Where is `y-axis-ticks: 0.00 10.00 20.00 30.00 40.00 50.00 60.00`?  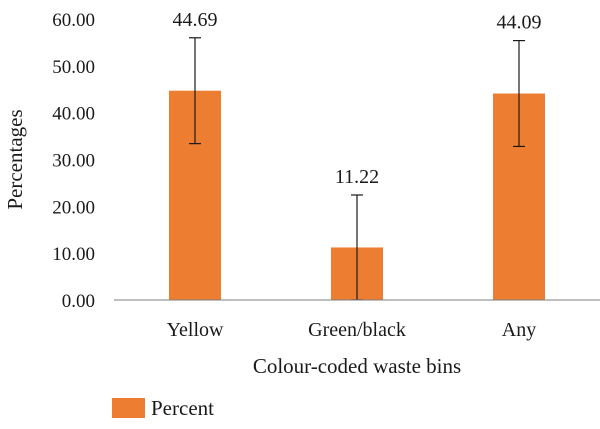 y-axis-ticks: 0.00 10.00 20.00 30.00 40.00 50.00 60.00 is located at coordinates (73, 161).